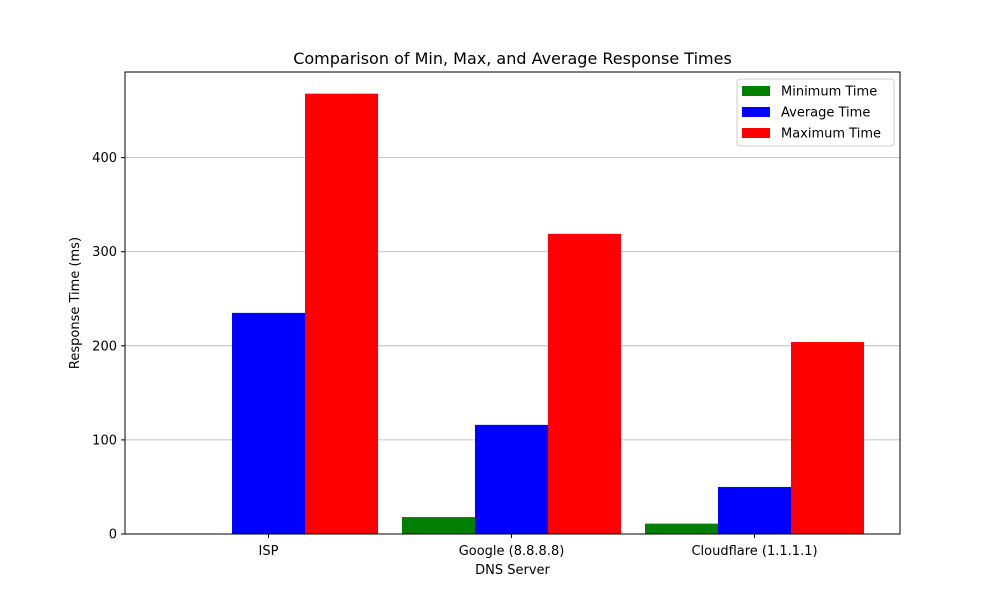 This screenshot has width=1000, height=600. Describe the element at coordinates (104, 252) in the screenshot. I see `y-tick-label: 300` at that location.